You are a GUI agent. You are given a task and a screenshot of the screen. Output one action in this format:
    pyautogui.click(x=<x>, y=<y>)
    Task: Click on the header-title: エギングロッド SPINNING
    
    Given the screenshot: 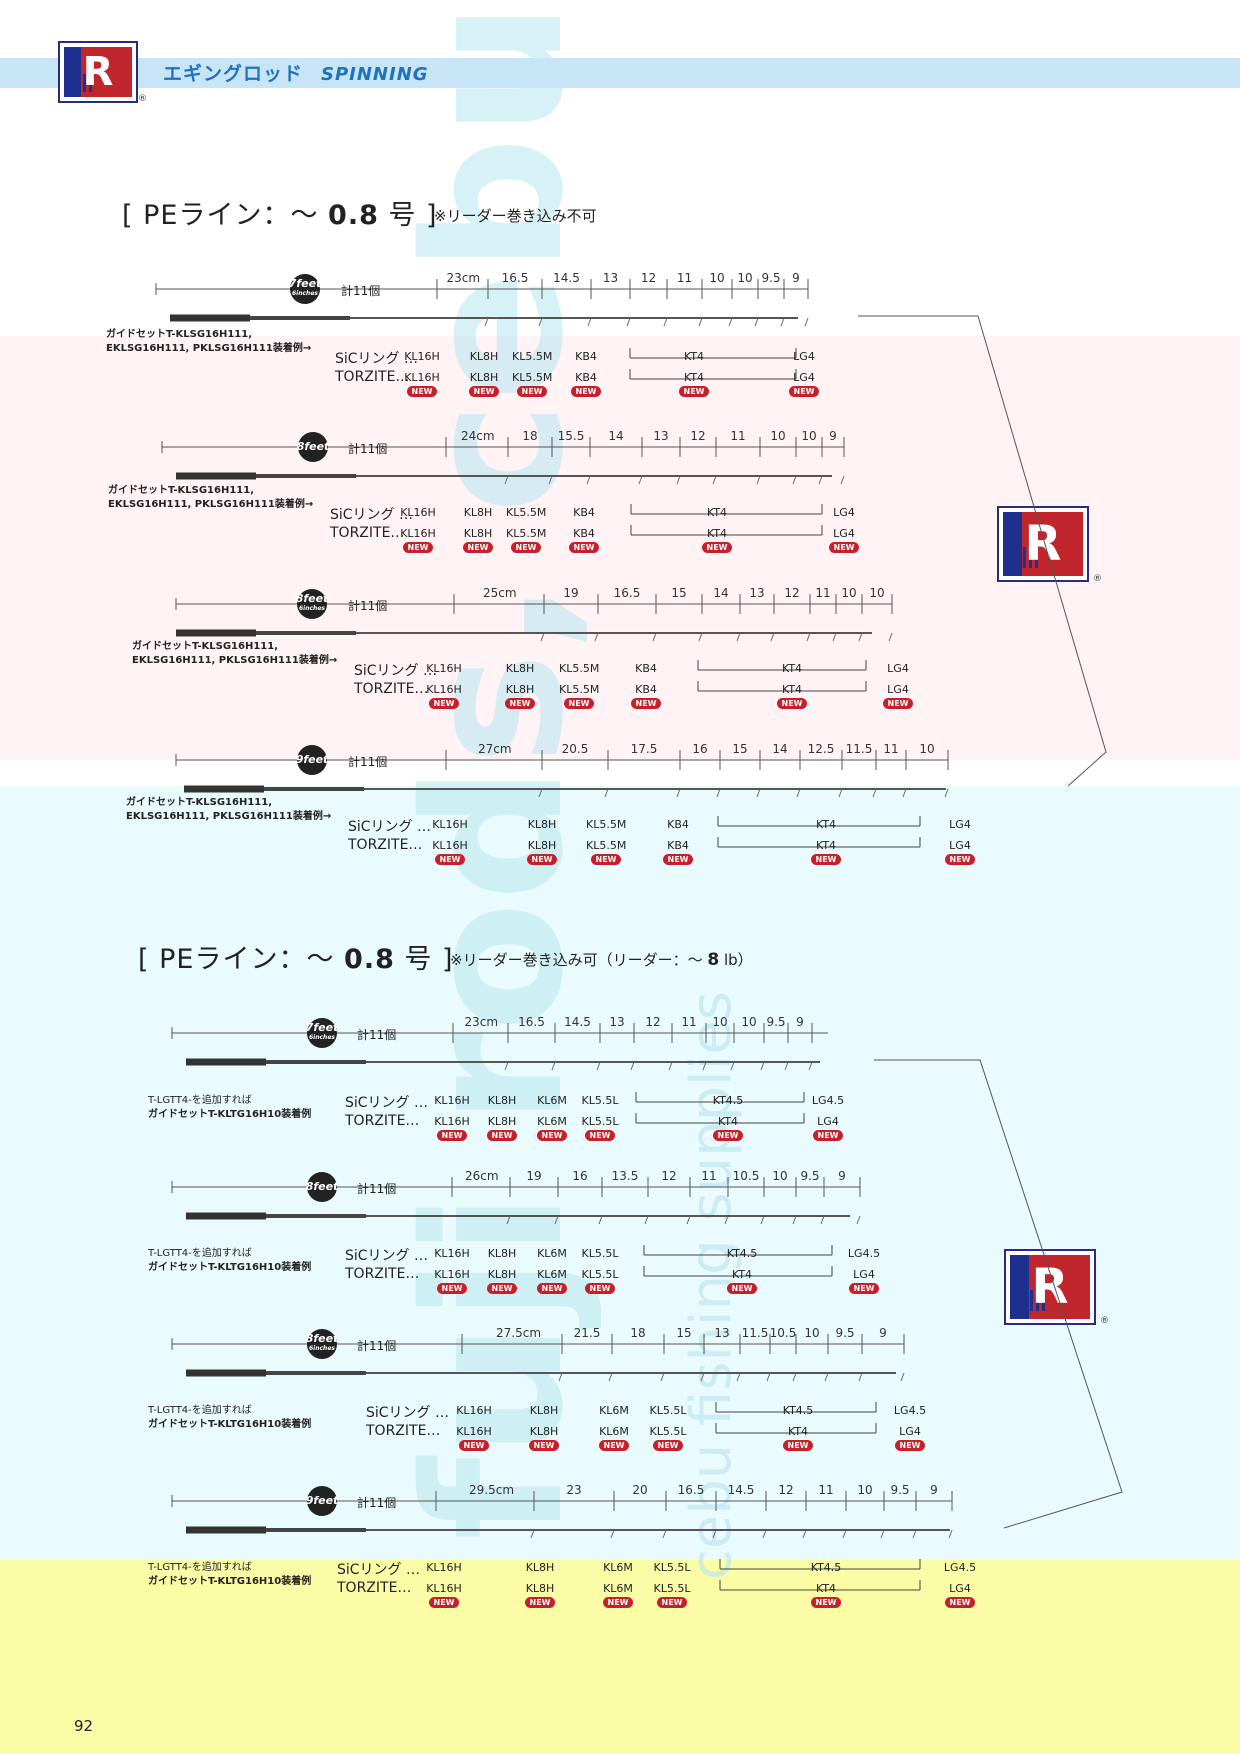 What is the action you would take?
    pyautogui.click(x=296, y=74)
    